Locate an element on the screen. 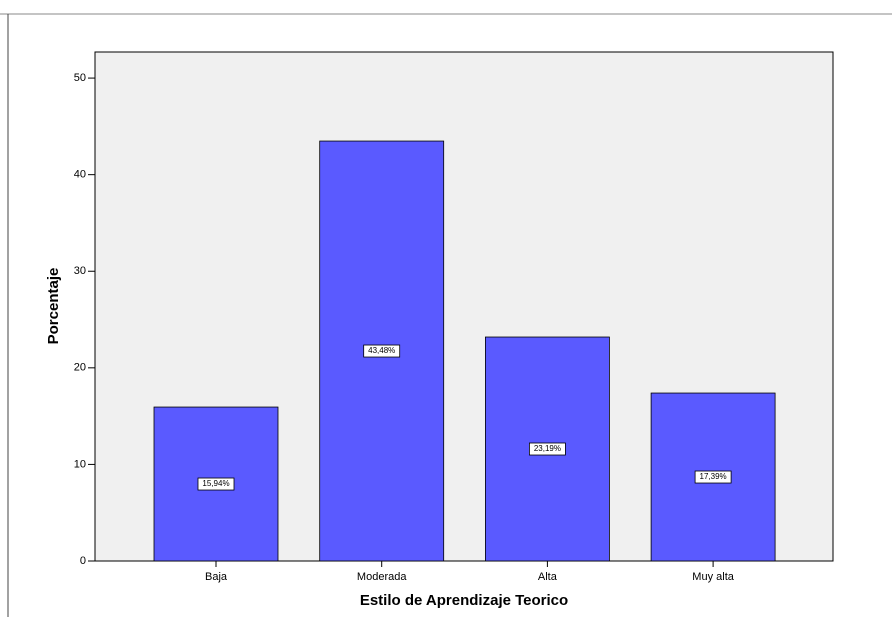  value-label: 43,48% is located at coordinates (381, 350).